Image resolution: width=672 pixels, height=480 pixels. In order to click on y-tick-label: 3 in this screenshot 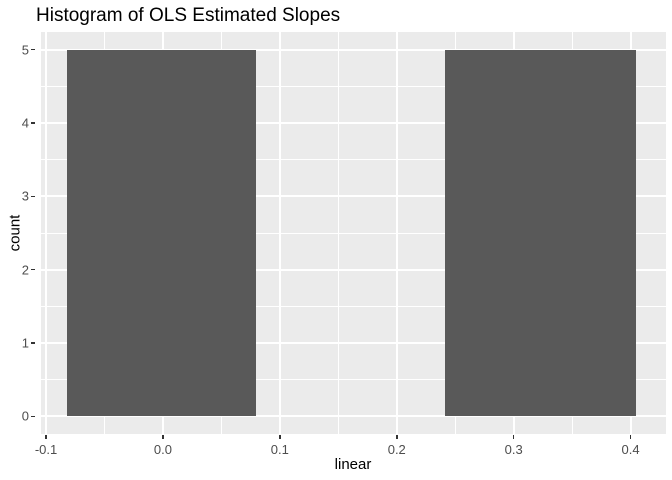, I will do `click(25, 196)`.